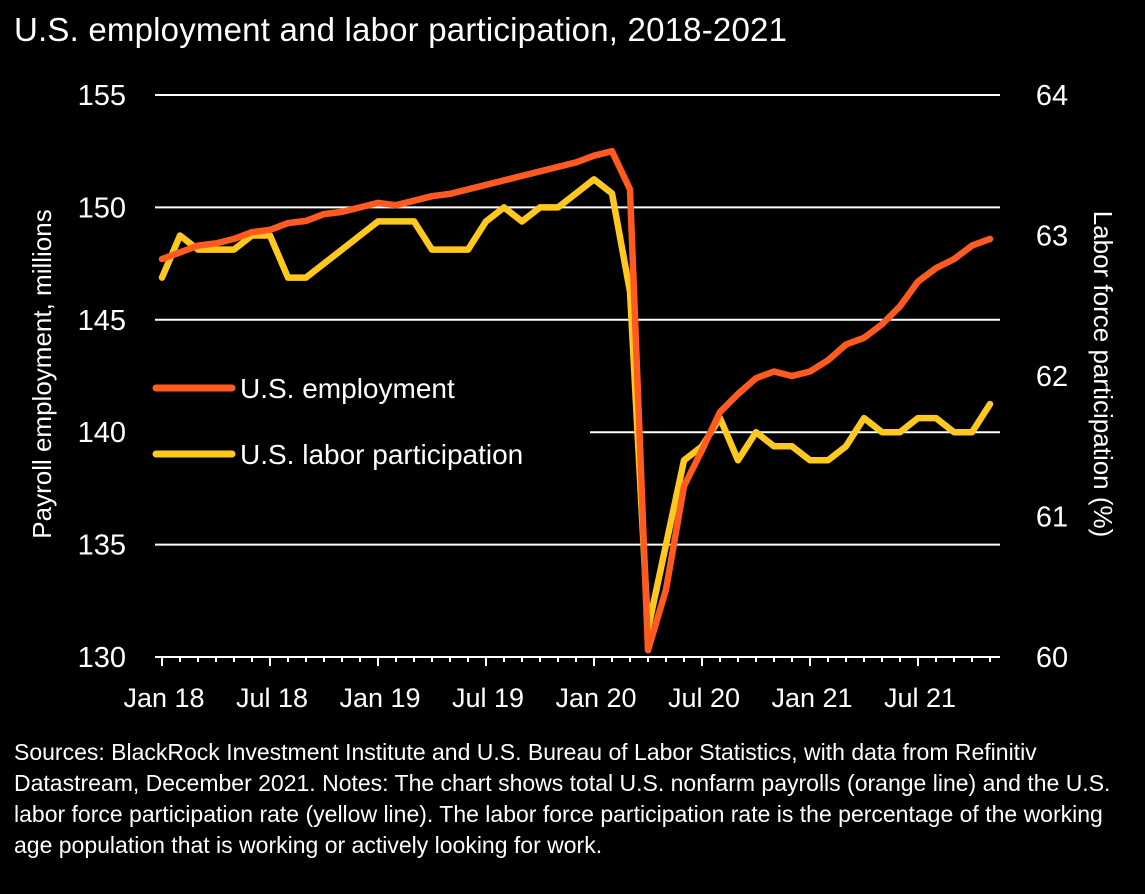 This screenshot has width=1145, height=894. Describe the element at coordinates (102, 377) in the screenshot. I see `left-axis-tick-labels: 130 135 140 145 150 155` at that location.